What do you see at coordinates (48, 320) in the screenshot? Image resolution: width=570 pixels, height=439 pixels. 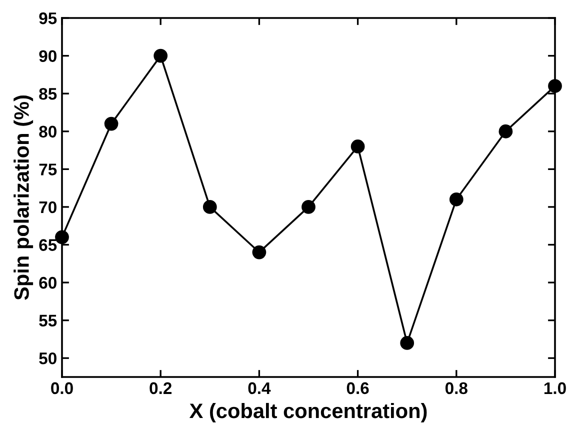 I see `y-tick-label: 55` at bounding box center [48, 320].